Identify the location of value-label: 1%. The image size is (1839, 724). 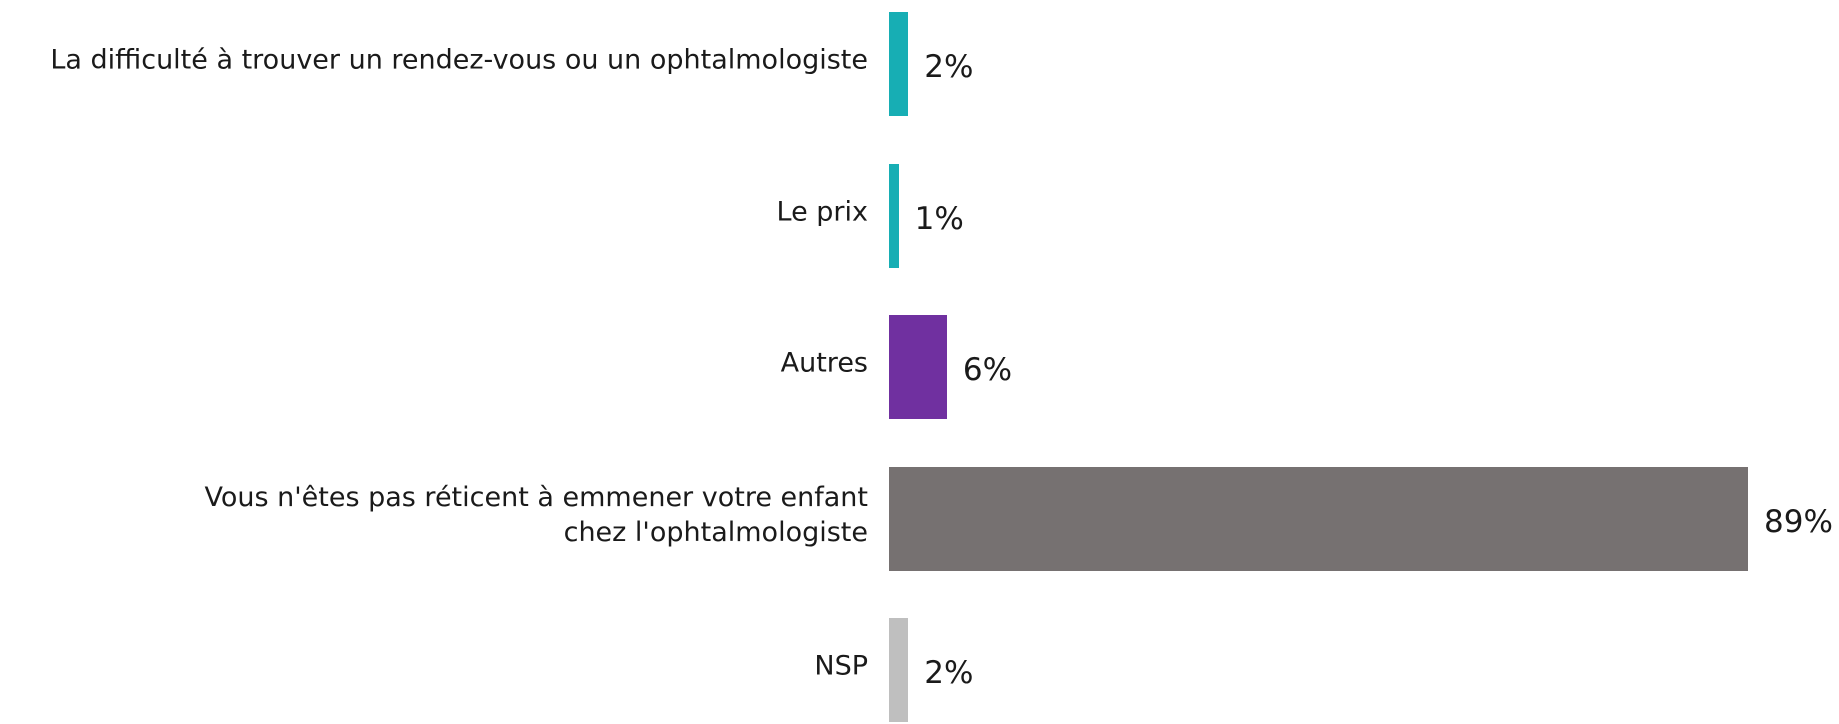
(939, 218).